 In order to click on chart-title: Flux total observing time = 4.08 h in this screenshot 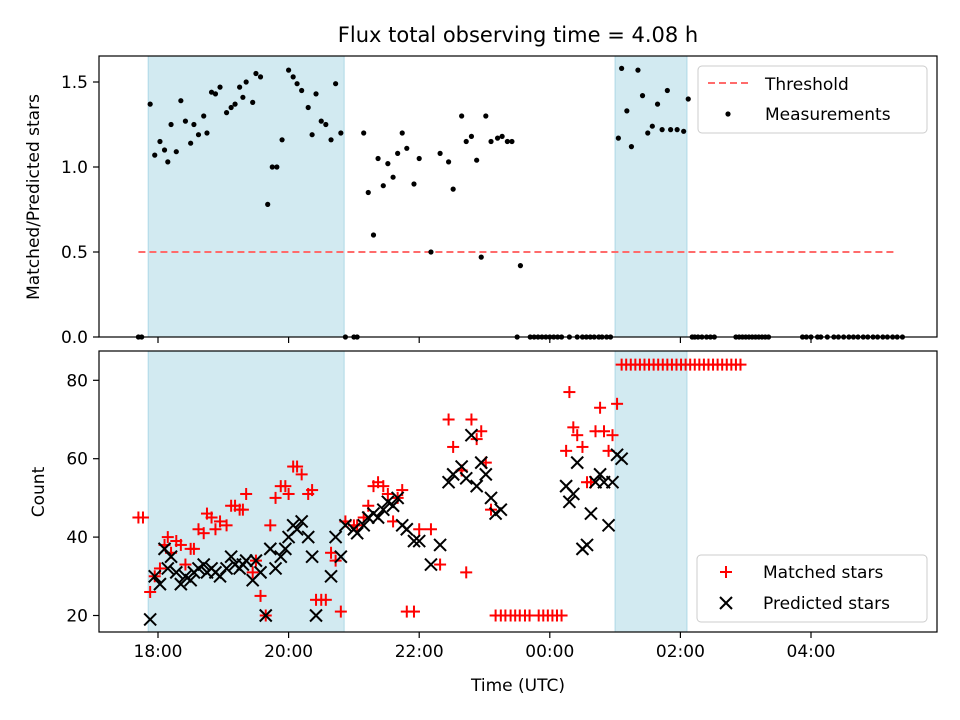, I will do `click(518, 35)`.